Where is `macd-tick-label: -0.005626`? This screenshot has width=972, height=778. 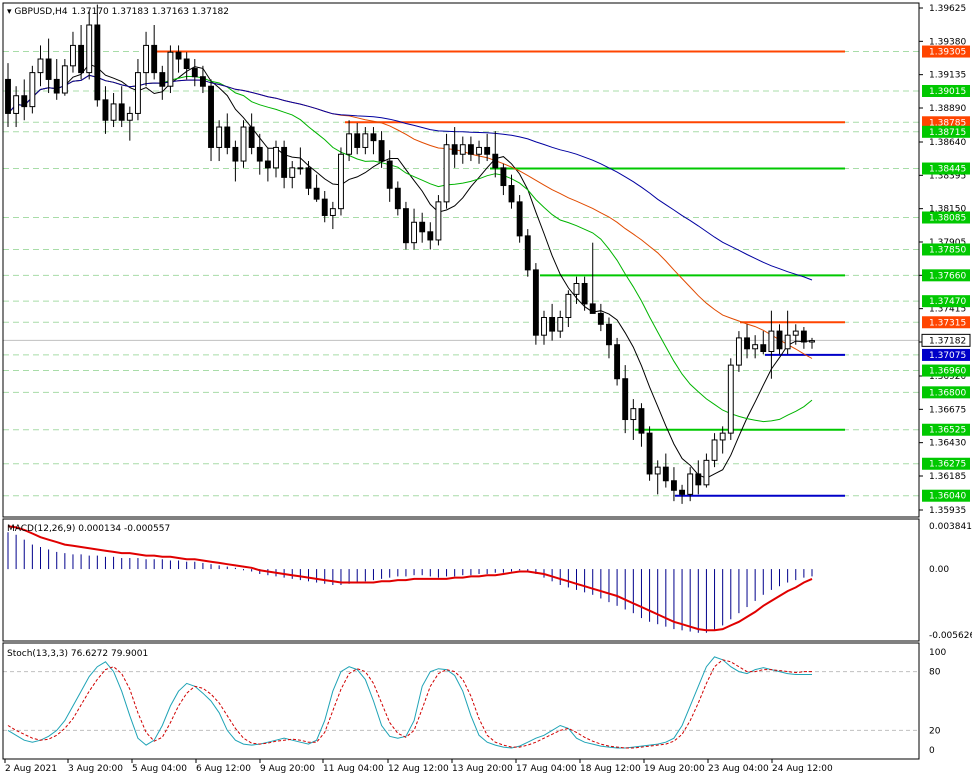 macd-tick-label: -0.005626 is located at coordinates (950, 636).